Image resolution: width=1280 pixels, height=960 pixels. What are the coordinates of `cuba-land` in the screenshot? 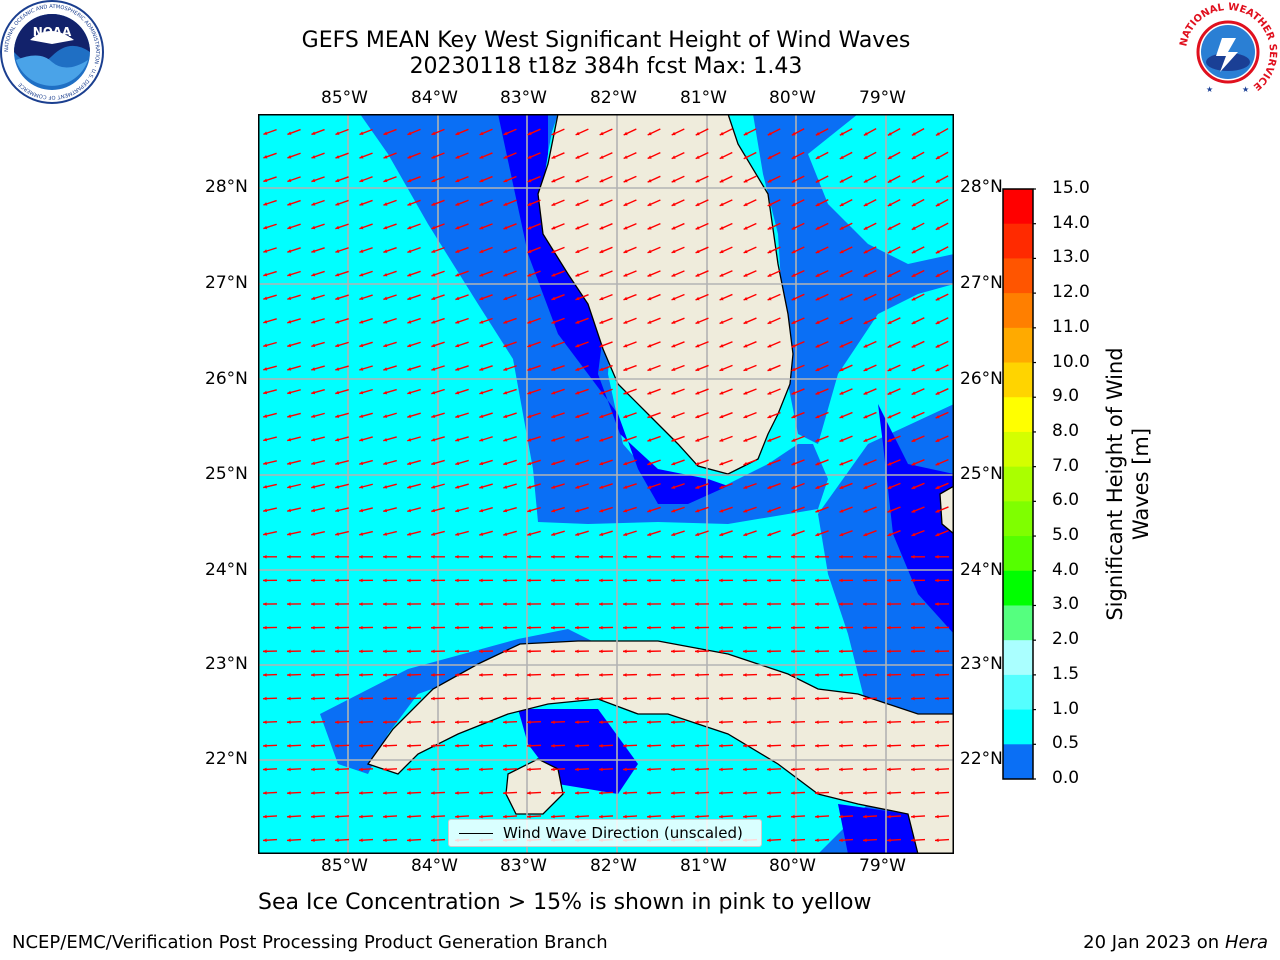 It's located at (660, 747).